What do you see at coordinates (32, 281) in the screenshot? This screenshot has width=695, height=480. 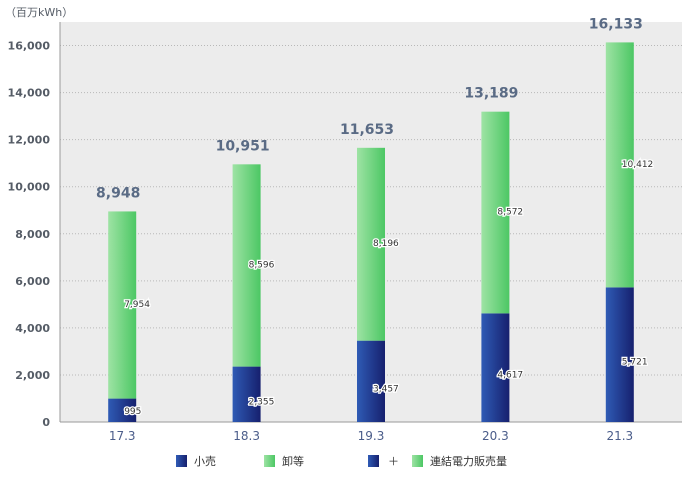 I see `y-tick-label: 6,000` at bounding box center [32, 281].